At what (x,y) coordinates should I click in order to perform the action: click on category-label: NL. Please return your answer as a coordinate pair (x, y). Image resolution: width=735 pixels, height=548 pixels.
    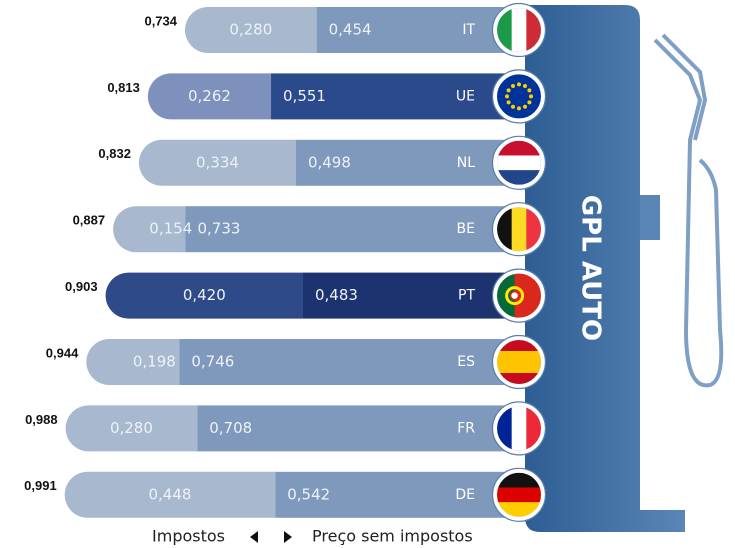
    Looking at the image, I should click on (466, 163).